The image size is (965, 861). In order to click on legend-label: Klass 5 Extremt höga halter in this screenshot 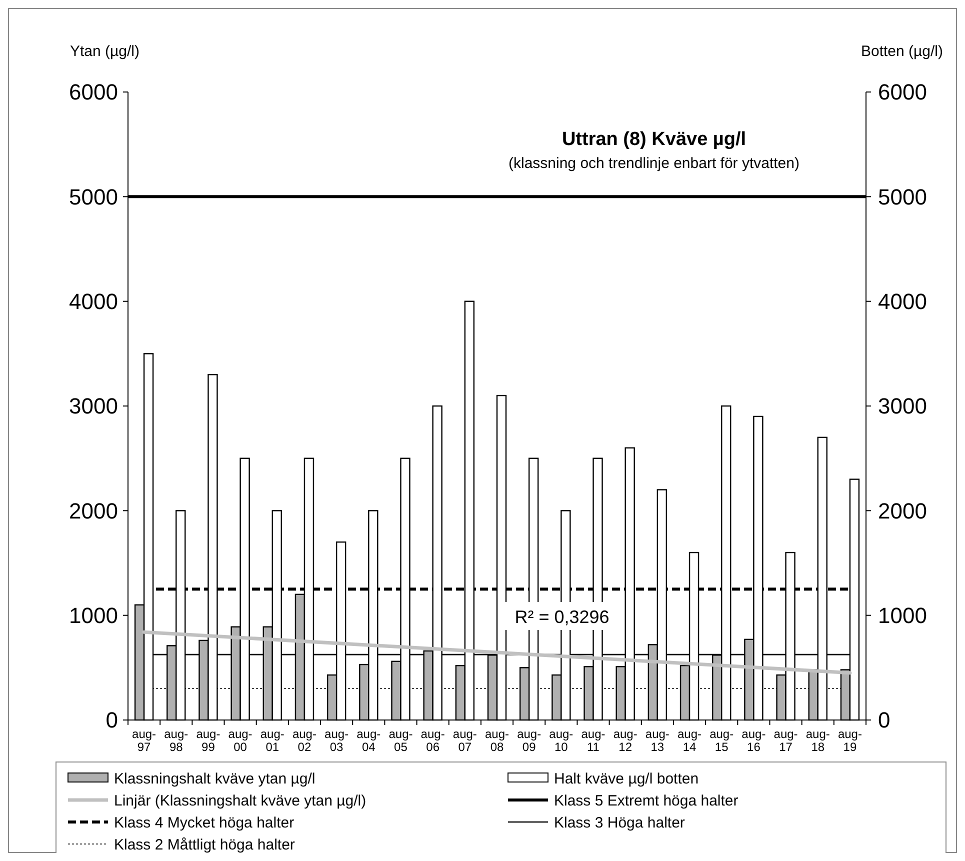, I will do `click(646, 801)`.